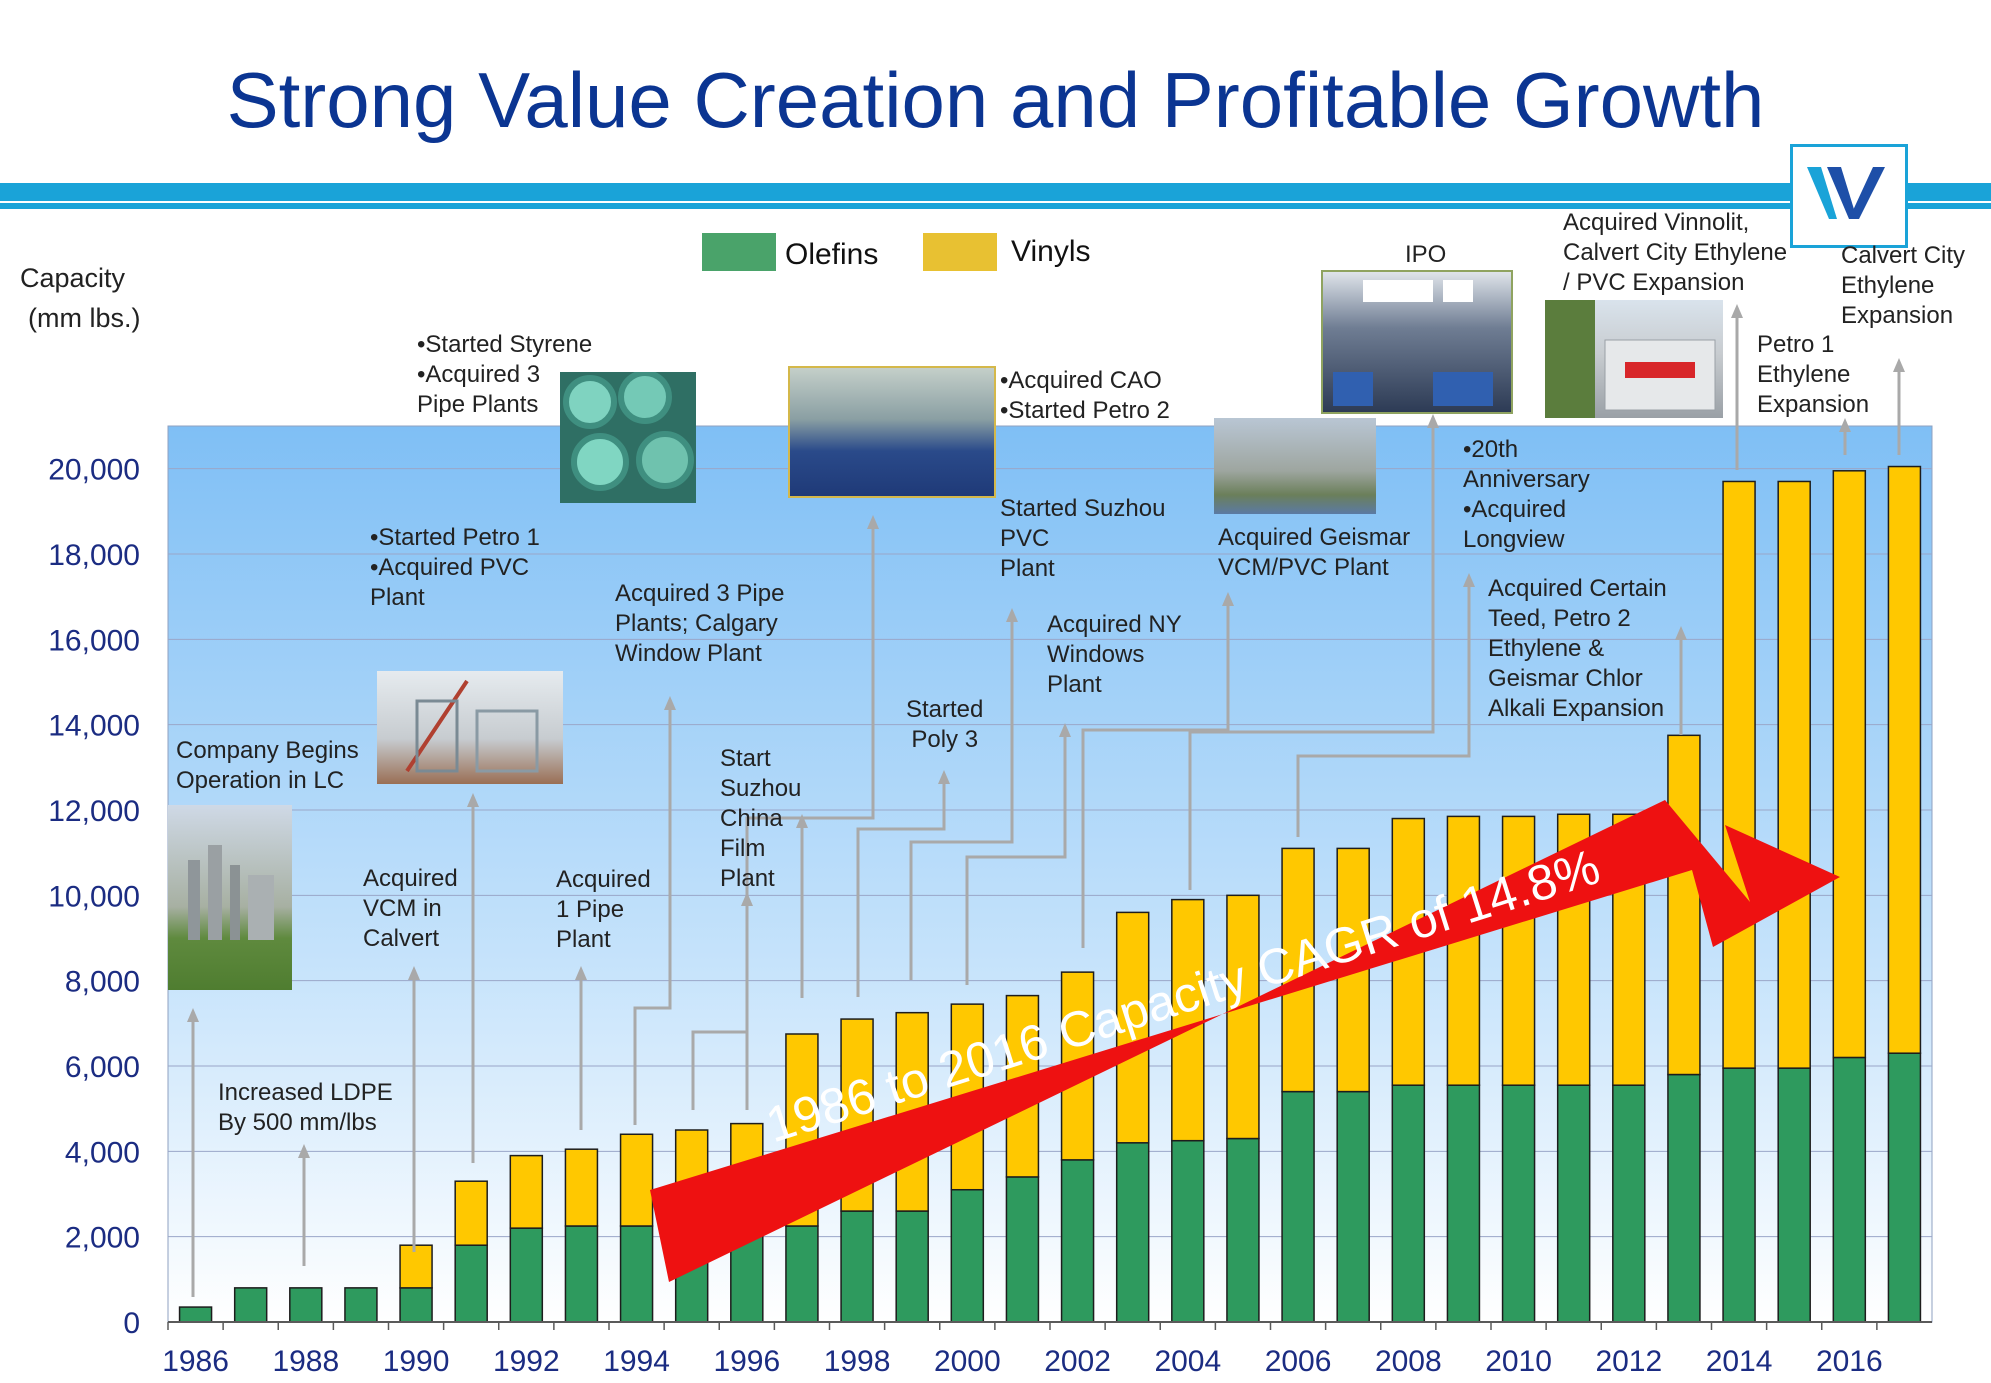 This screenshot has width=1991, height=1383. What do you see at coordinates (636, 1361) in the screenshot?
I see `x-tick-label: 1994` at bounding box center [636, 1361].